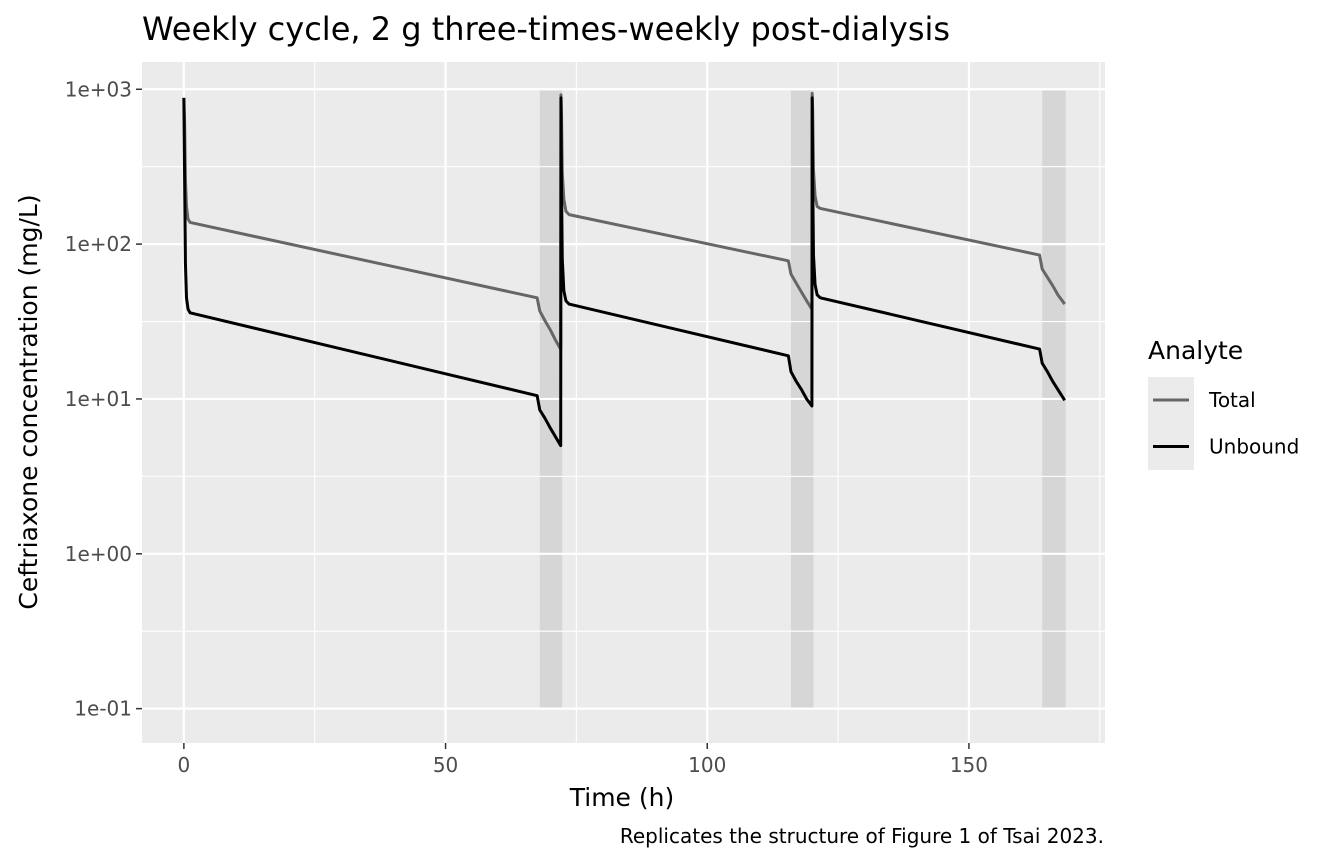 The height and width of the screenshot is (864, 1344). What do you see at coordinates (707, 765) in the screenshot?
I see `x-tick-label: 100` at bounding box center [707, 765].